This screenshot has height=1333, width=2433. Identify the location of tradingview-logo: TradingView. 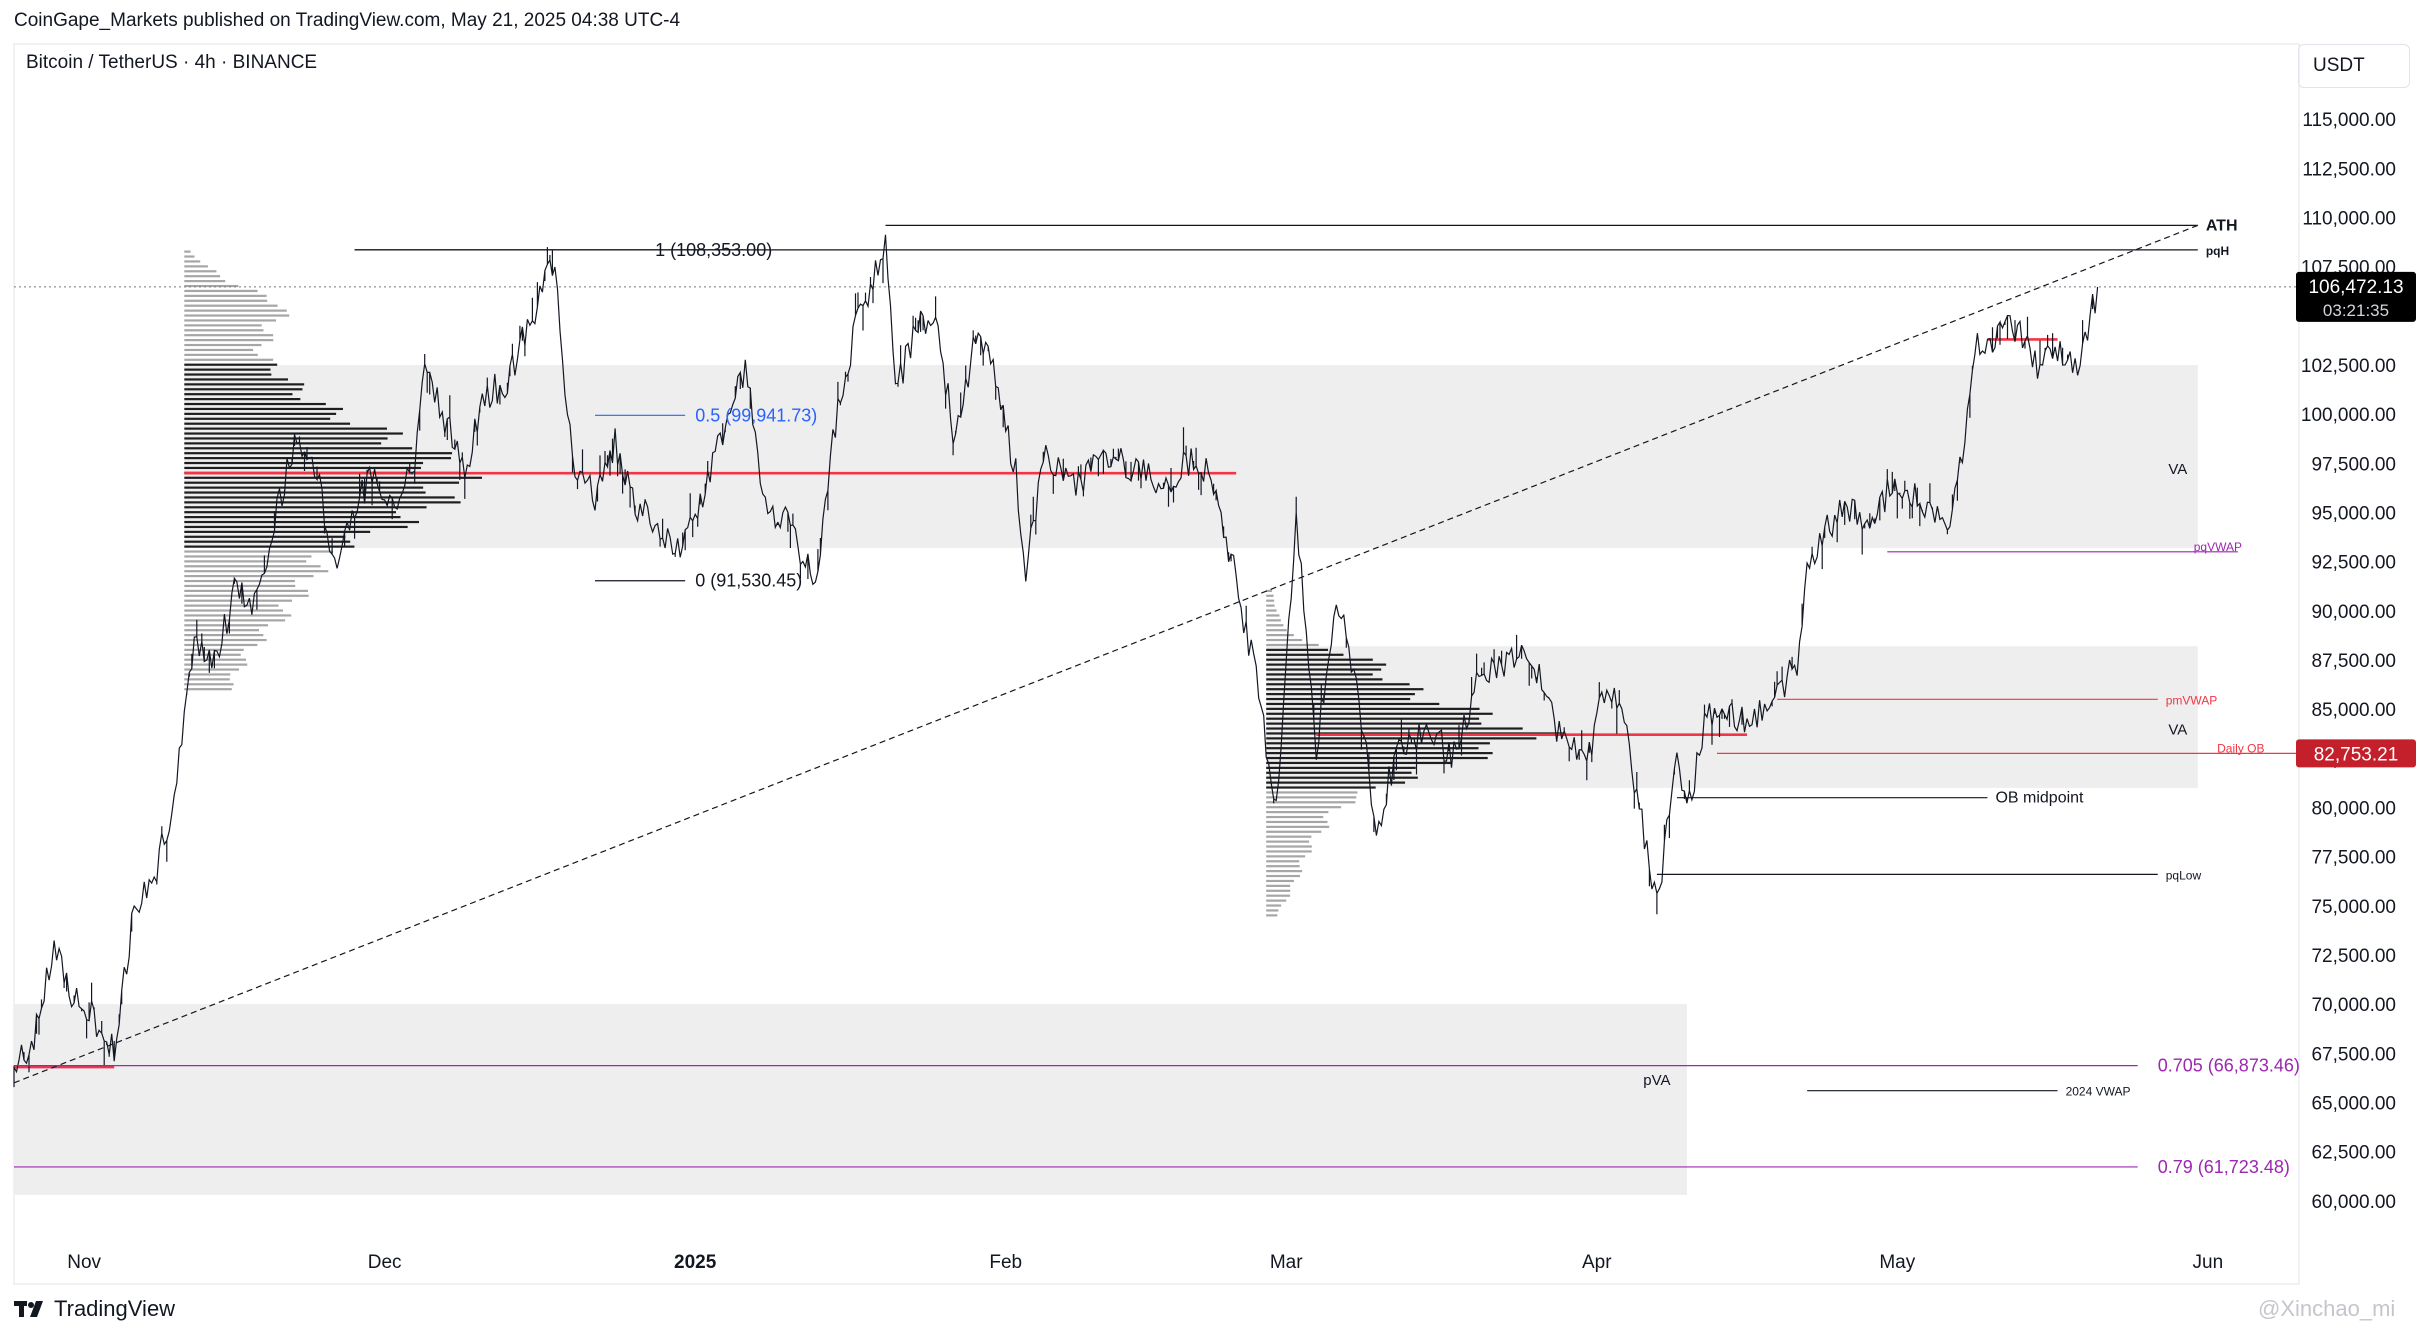
(94, 1309).